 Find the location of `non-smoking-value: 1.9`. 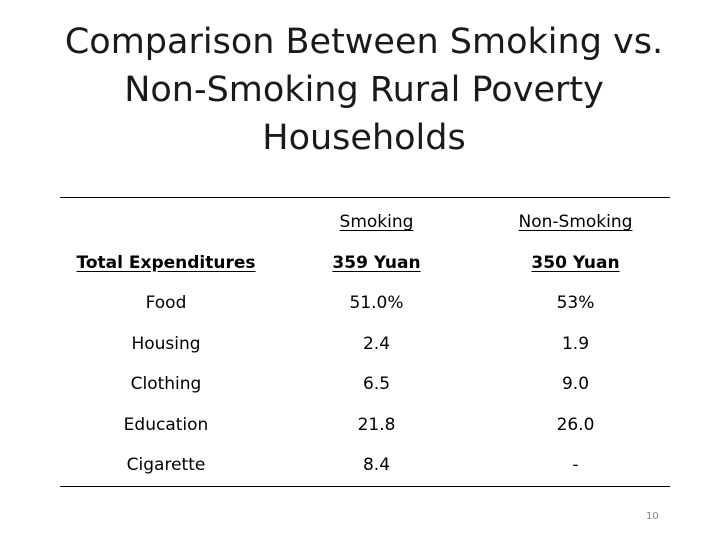

non-smoking-value: 1.9 is located at coordinates (575, 343).